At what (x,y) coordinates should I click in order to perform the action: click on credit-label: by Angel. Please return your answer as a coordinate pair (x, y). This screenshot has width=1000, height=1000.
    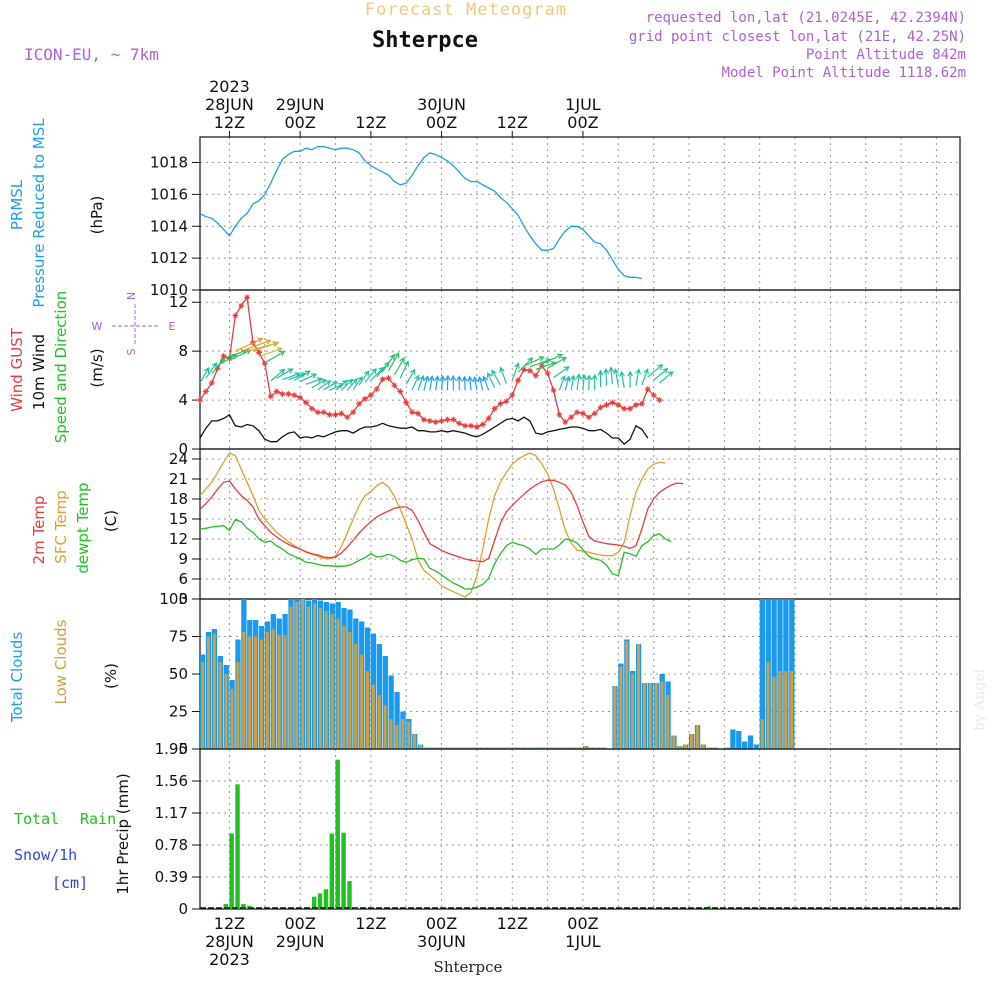
    Looking at the image, I should click on (980, 699).